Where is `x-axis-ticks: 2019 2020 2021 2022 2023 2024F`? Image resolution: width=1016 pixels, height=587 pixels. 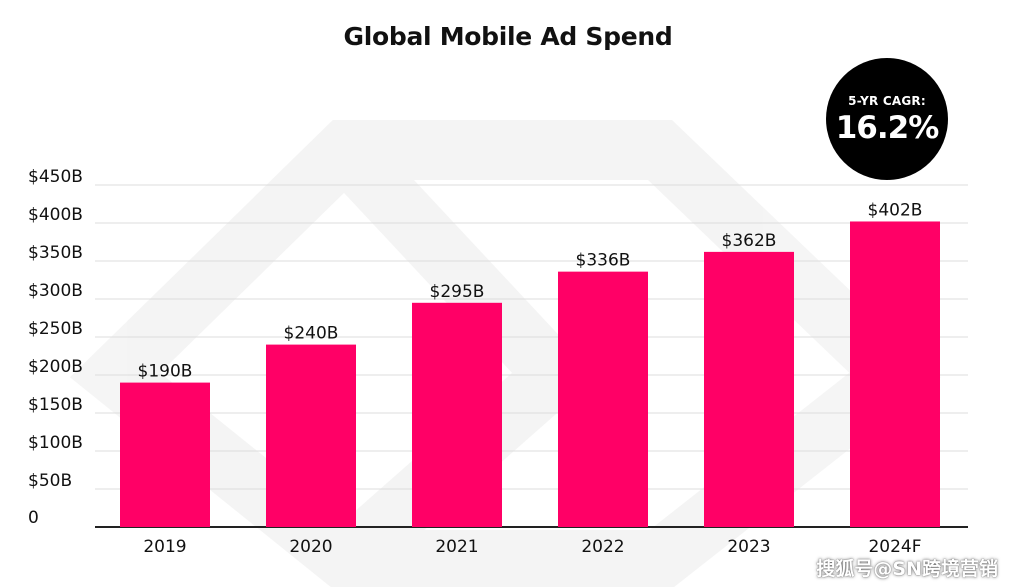
x-axis-ticks: 2019 2020 2021 2022 2023 2024F is located at coordinates (532, 547).